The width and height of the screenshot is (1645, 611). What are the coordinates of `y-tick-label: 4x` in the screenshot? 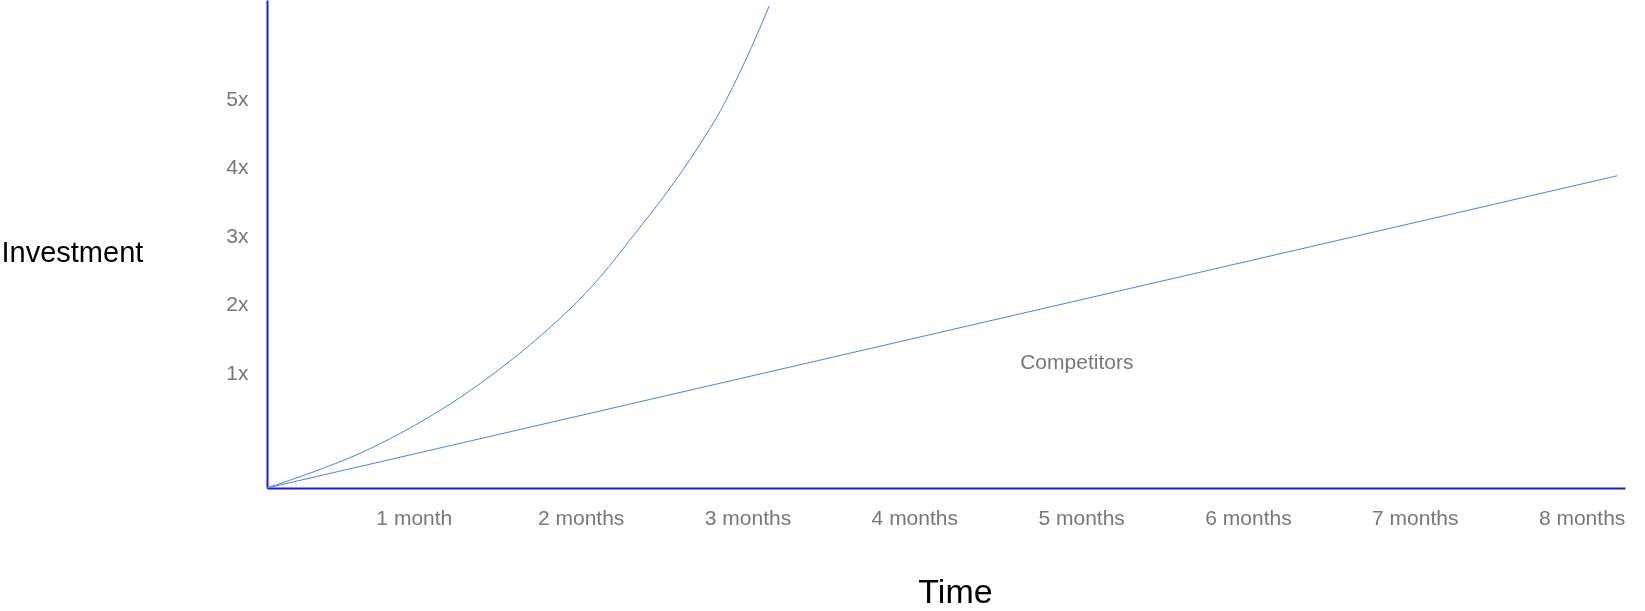 It's located at (237, 167).